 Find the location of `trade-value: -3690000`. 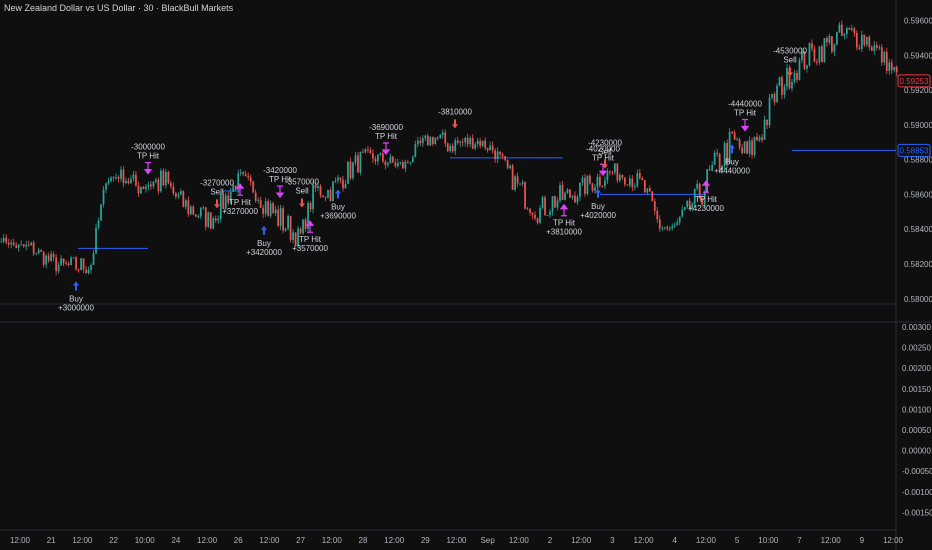

trade-value: -3690000 is located at coordinates (386, 127).